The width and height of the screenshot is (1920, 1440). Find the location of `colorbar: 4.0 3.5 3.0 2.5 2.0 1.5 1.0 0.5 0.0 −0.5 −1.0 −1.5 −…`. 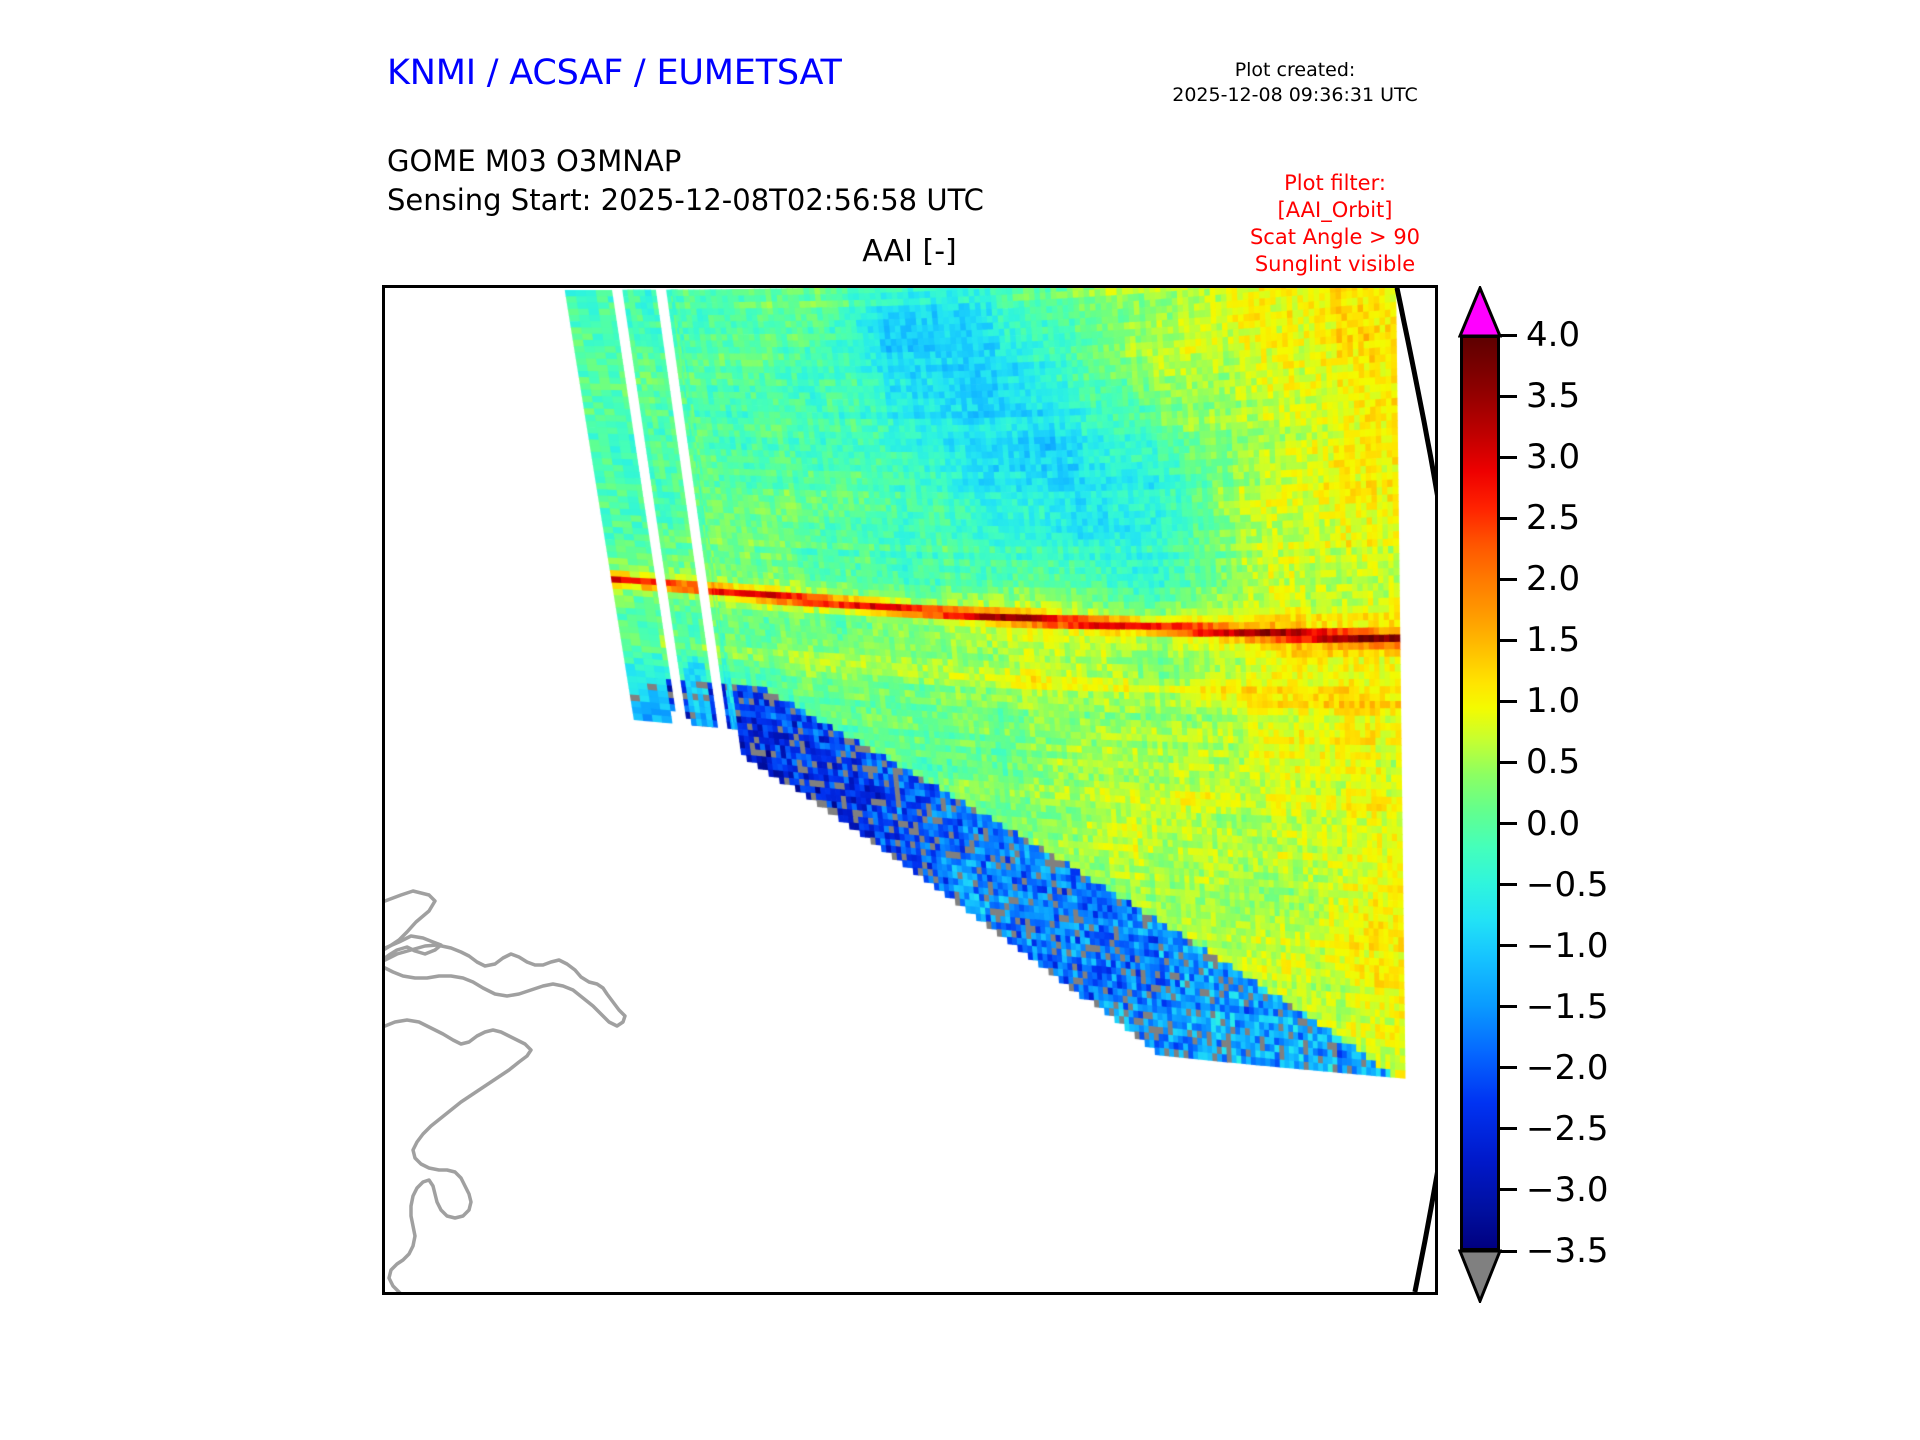

colorbar: 4.0 3.5 3.0 2.5 2.0 1.5 1.0 0.5 0.0 −0.5 −1.0 −1.5 −… is located at coordinates (1588, 796).